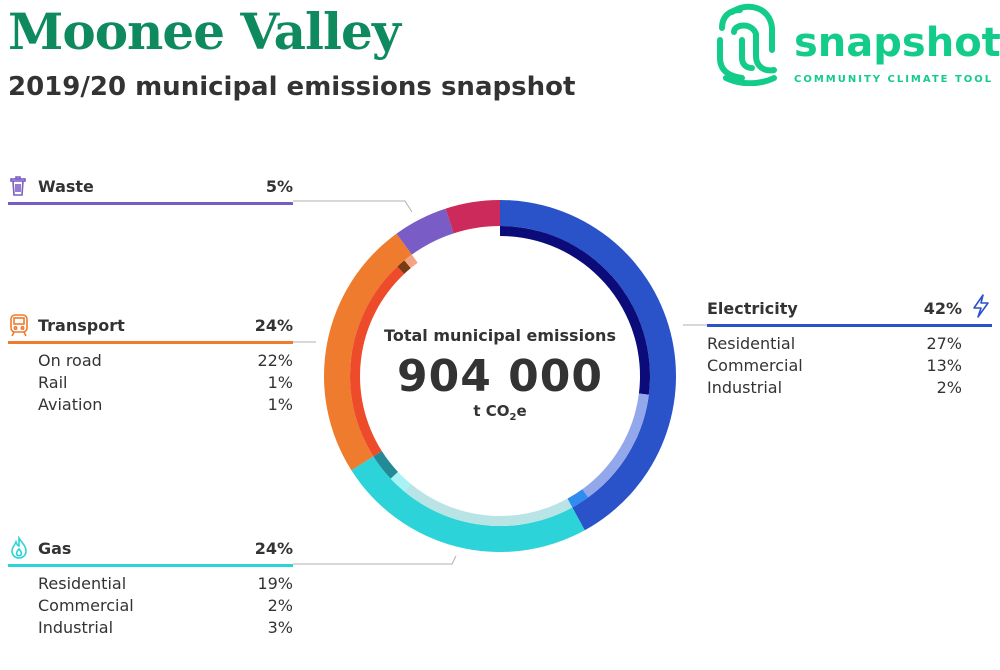  I want to click on sub-label: Rail, so click(53, 382).